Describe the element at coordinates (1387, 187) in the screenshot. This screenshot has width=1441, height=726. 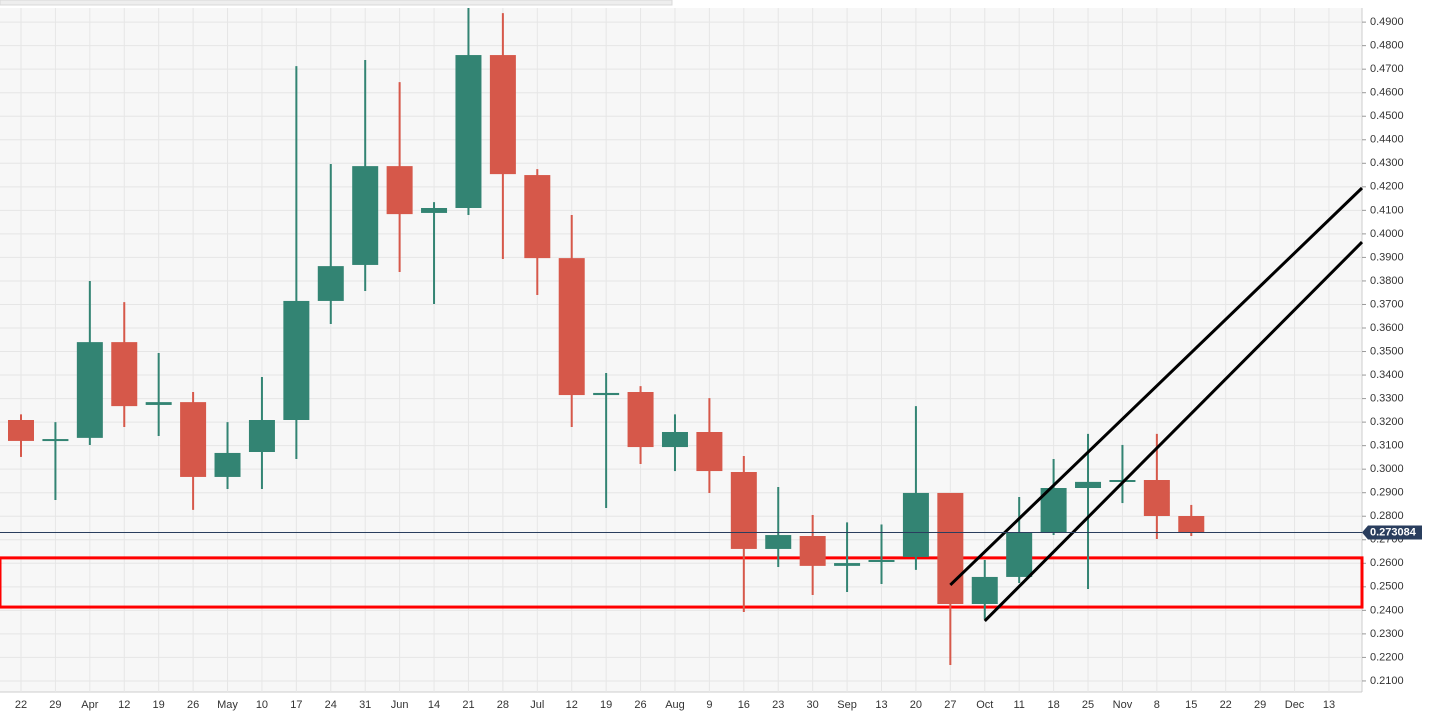
I see `y-tick-label: 0.4200` at that location.